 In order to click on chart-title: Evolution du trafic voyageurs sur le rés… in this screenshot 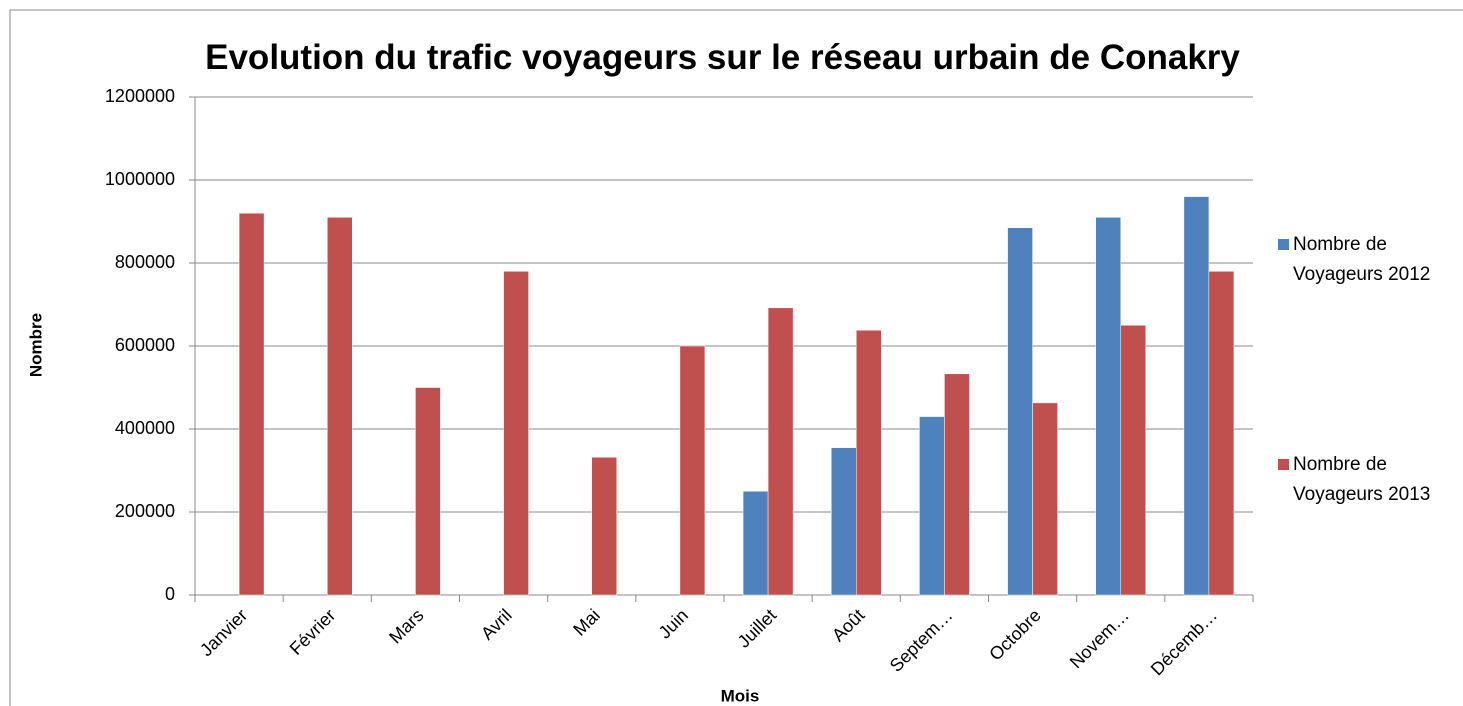, I will do `click(722, 57)`.